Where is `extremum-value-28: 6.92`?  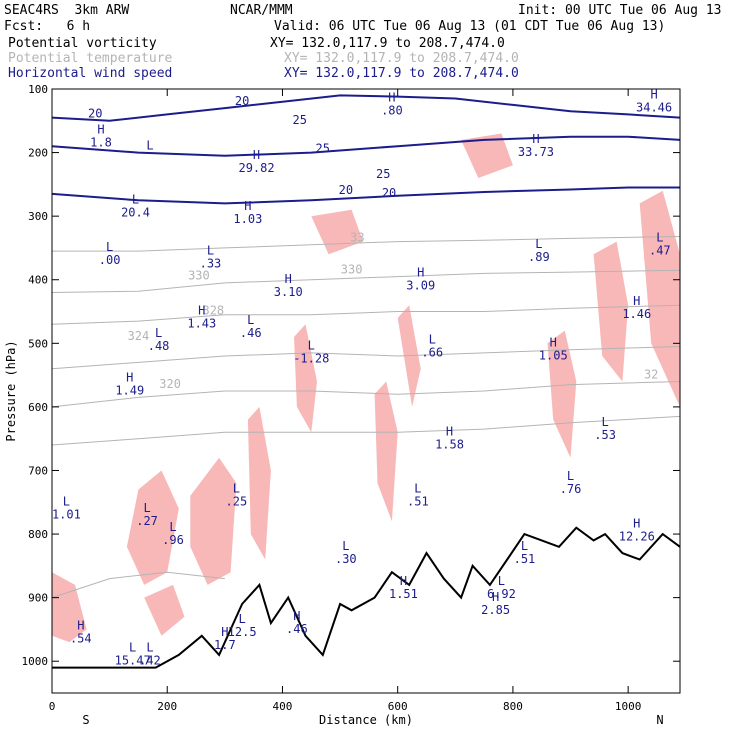
extremum-value-28: 6.92 is located at coordinates (501, 594).